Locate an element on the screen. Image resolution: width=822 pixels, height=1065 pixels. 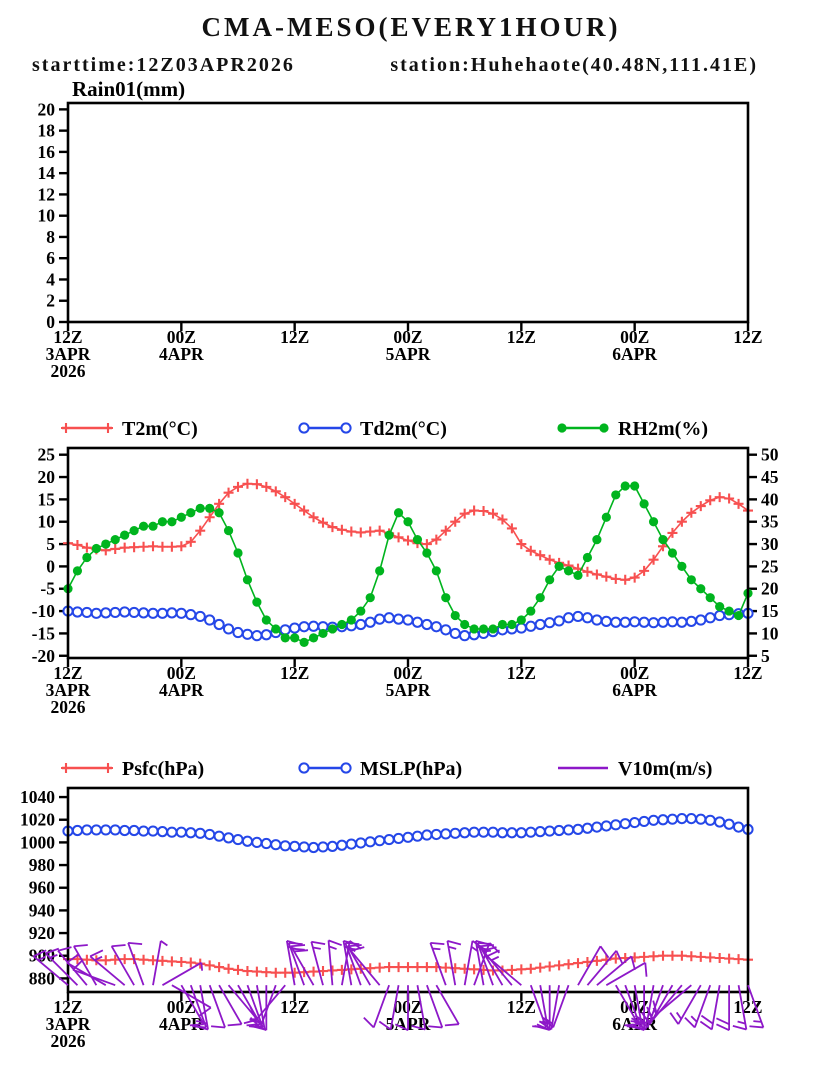
series-mslp-hpa is located at coordinates (408, 833).